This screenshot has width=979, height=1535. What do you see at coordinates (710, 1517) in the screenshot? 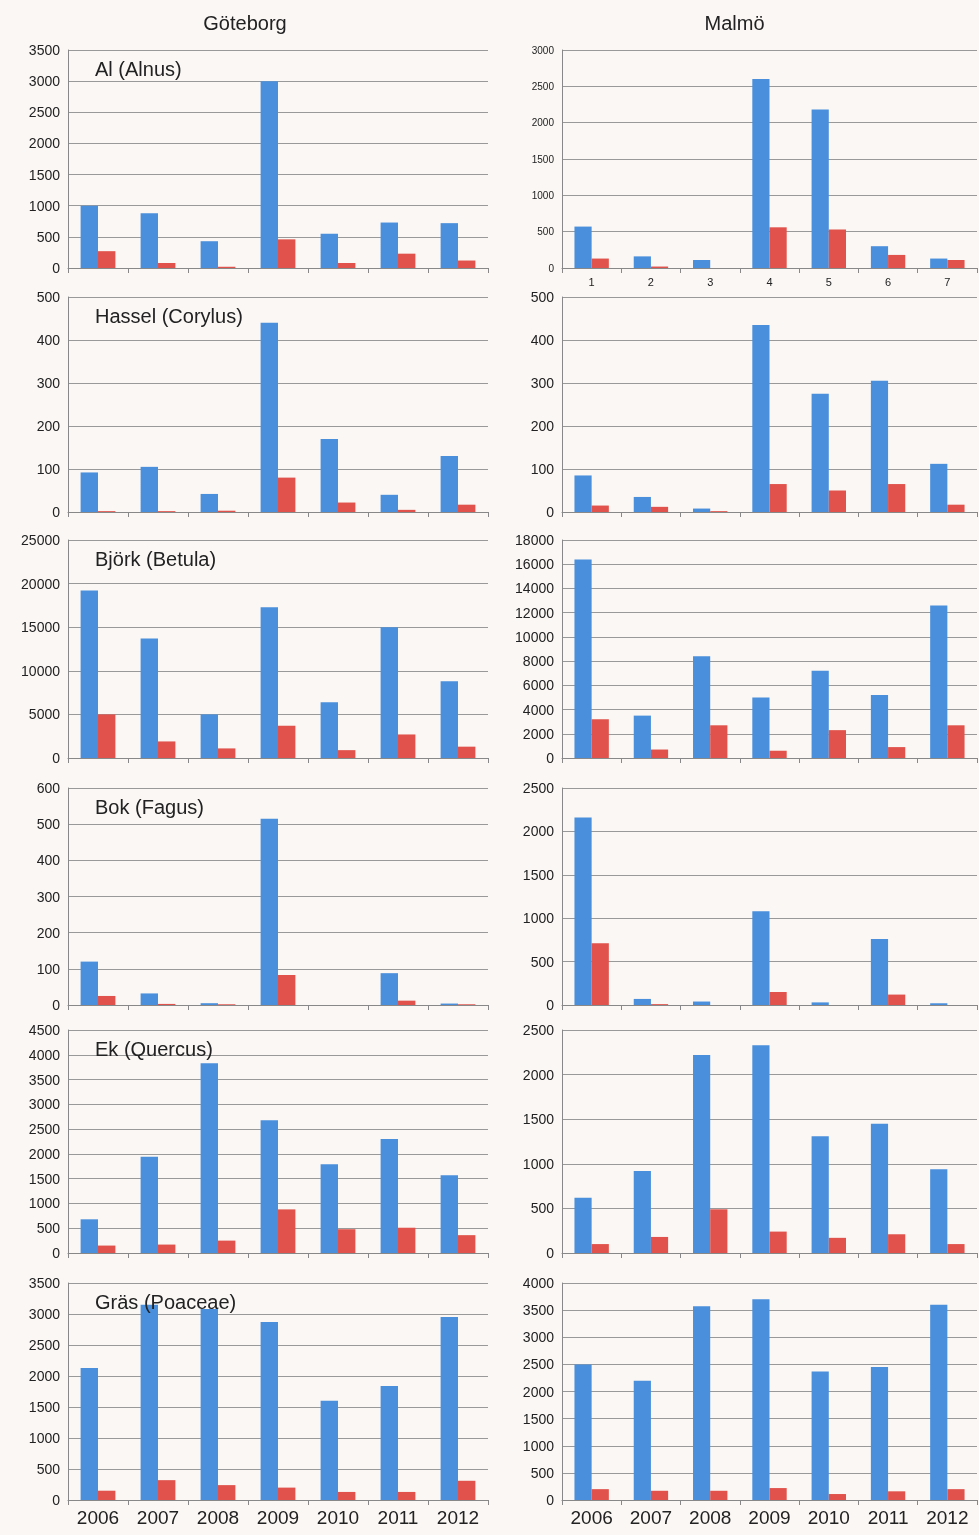
I see `x-tick-label: 2008` at bounding box center [710, 1517].